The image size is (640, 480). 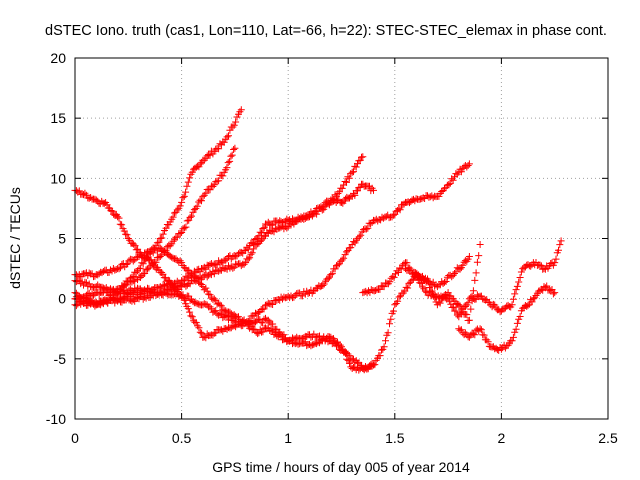 I want to click on x-tick-label: 2, so click(x=502, y=438).